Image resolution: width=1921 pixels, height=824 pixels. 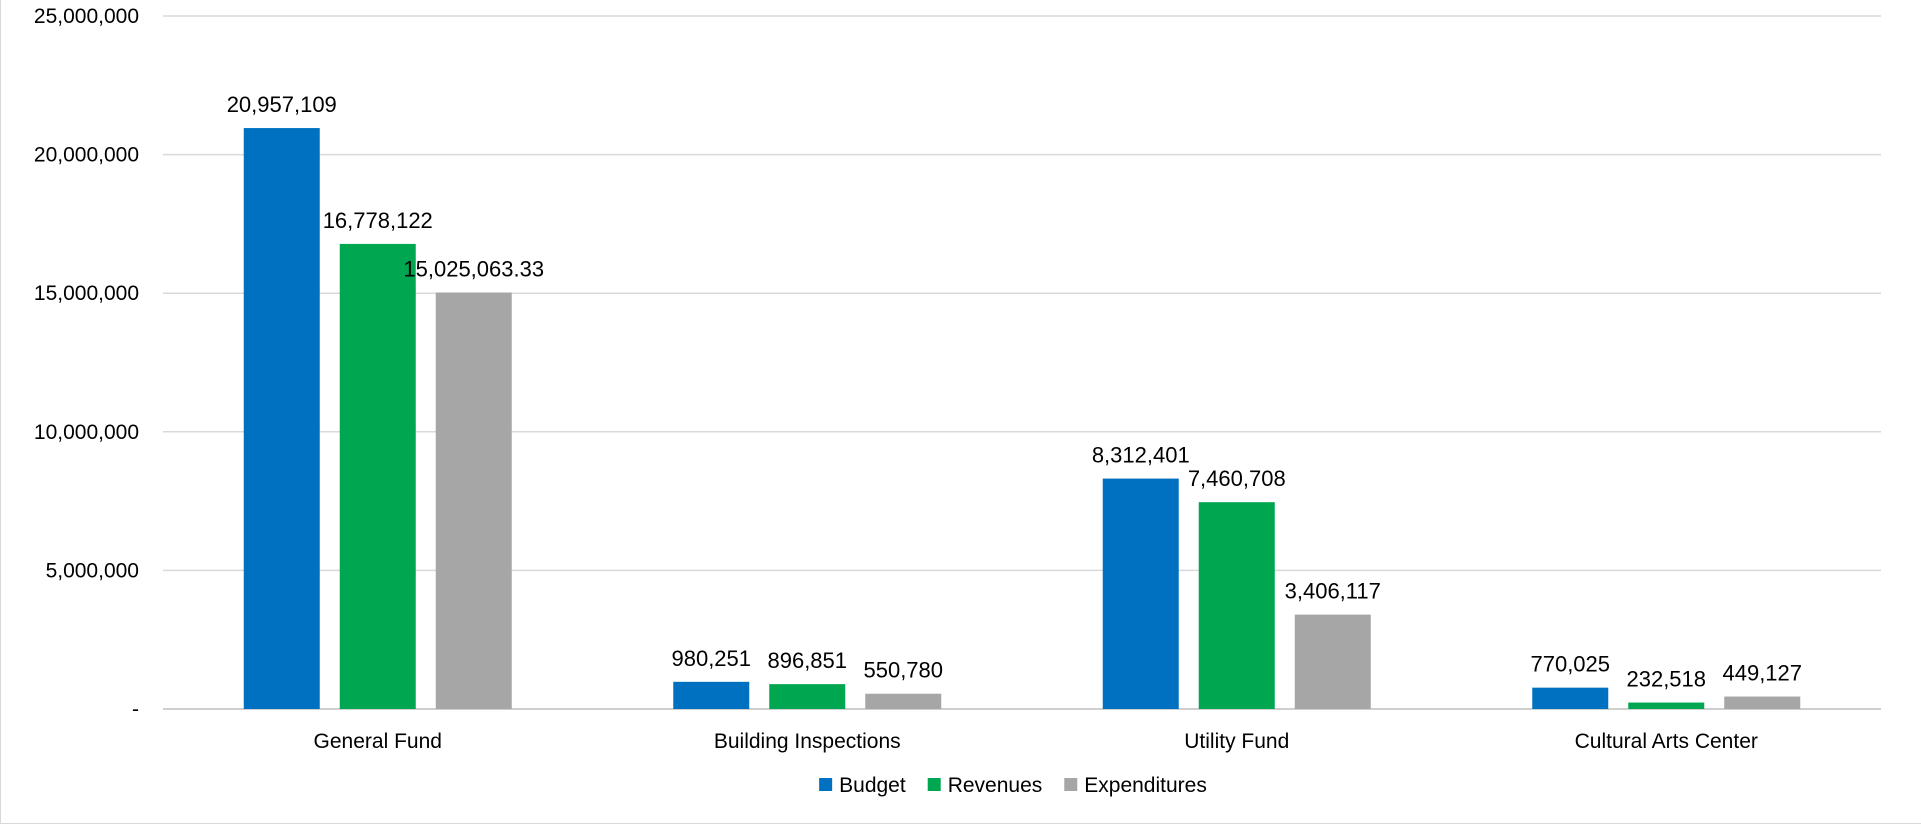 What do you see at coordinates (86, 16) in the screenshot?
I see `y-tick-label: 25,000,000` at bounding box center [86, 16].